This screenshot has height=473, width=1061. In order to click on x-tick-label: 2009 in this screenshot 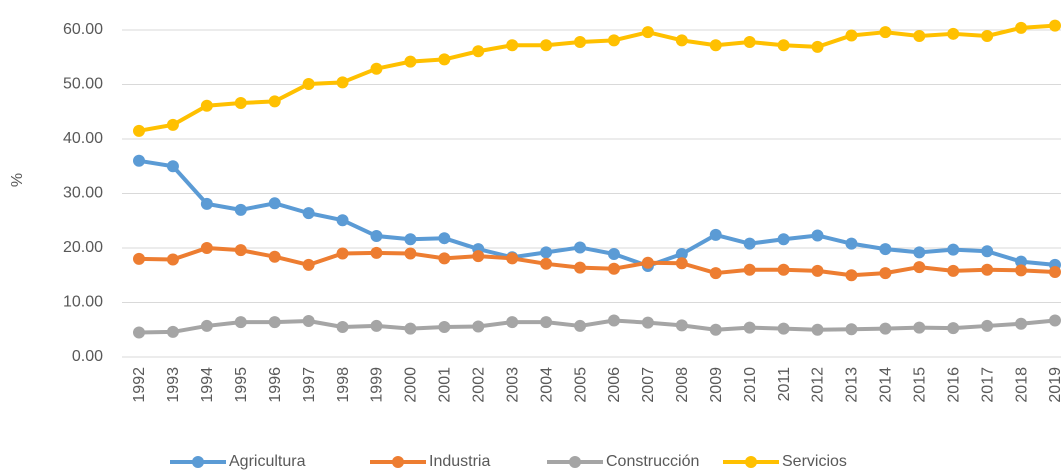, I will do `click(716, 385)`.